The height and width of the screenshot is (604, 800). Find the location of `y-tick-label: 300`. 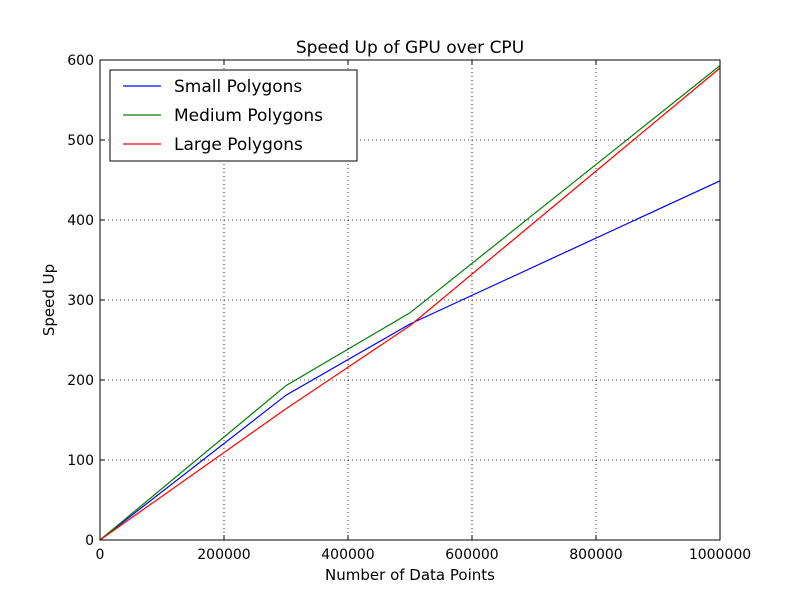

y-tick-label: 300 is located at coordinates (80, 301).